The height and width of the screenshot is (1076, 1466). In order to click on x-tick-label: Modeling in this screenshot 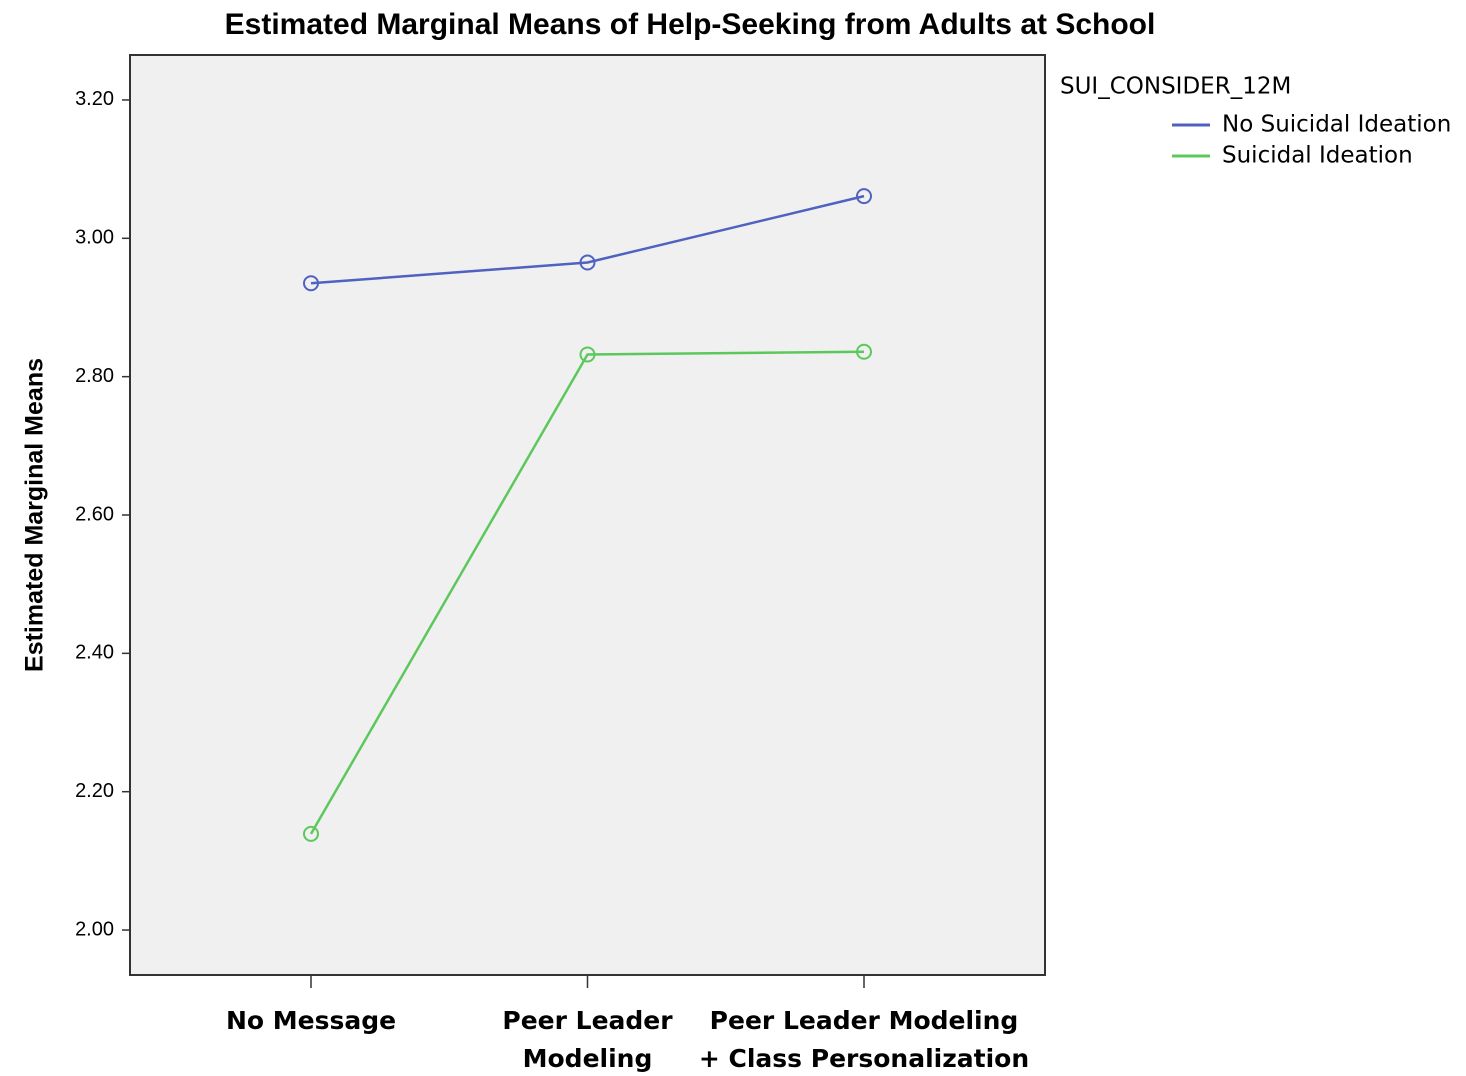, I will do `click(588, 1058)`.